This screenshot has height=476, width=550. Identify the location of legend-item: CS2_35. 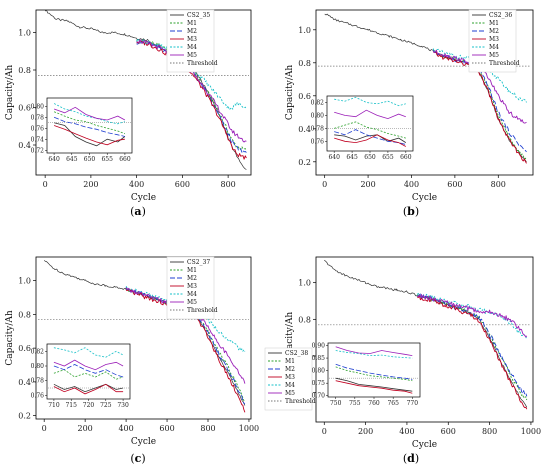
(190, 15).